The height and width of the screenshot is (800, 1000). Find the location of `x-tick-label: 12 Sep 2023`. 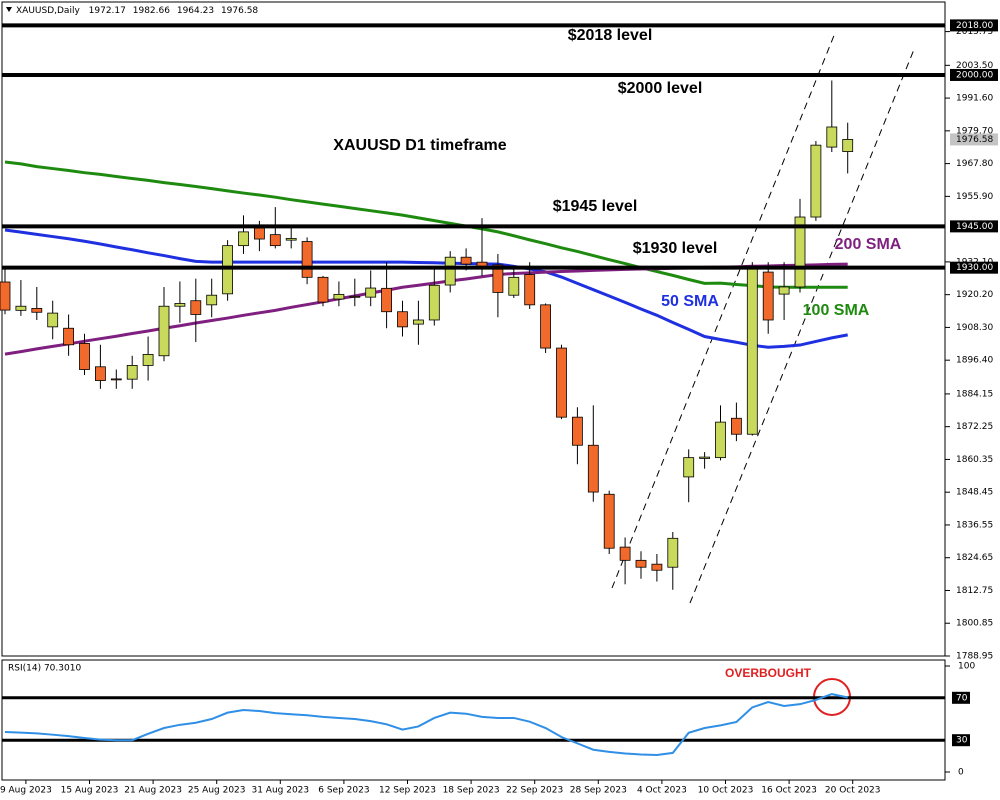

x-tick-label: 12 Sep 2023 is located at coordinates (407, 791).